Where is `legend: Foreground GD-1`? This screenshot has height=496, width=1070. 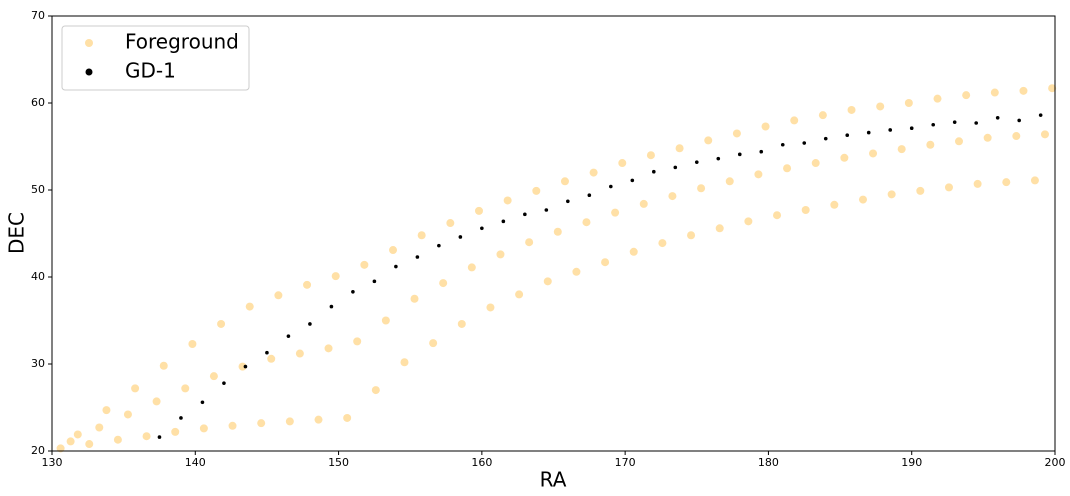 legend: Foreground GD-1 is located at coordinates (155, 58).